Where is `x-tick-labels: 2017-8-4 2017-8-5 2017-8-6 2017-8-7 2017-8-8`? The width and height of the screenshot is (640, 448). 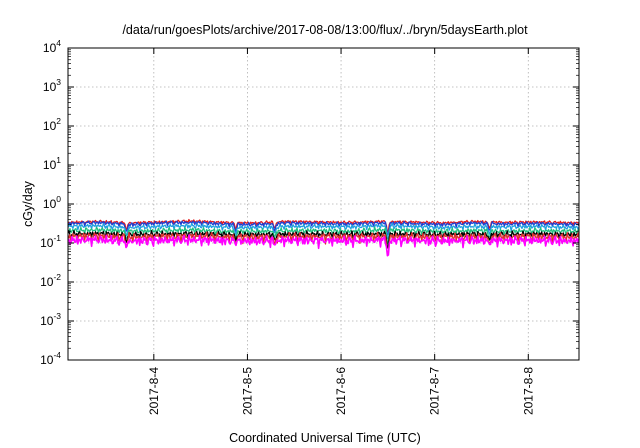 x-tick-labels: 2017-8-4 2017-8-5 2017-8-6 2017-8-7 2017-8-8 is located at coordinates (341, 391).